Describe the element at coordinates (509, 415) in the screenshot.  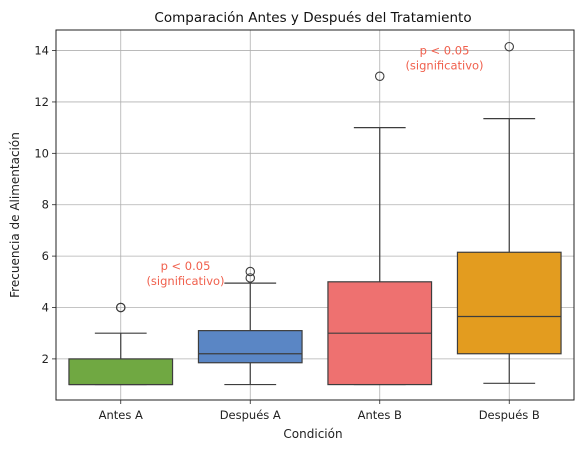
I see `x-tick-label: Después B` at that location.